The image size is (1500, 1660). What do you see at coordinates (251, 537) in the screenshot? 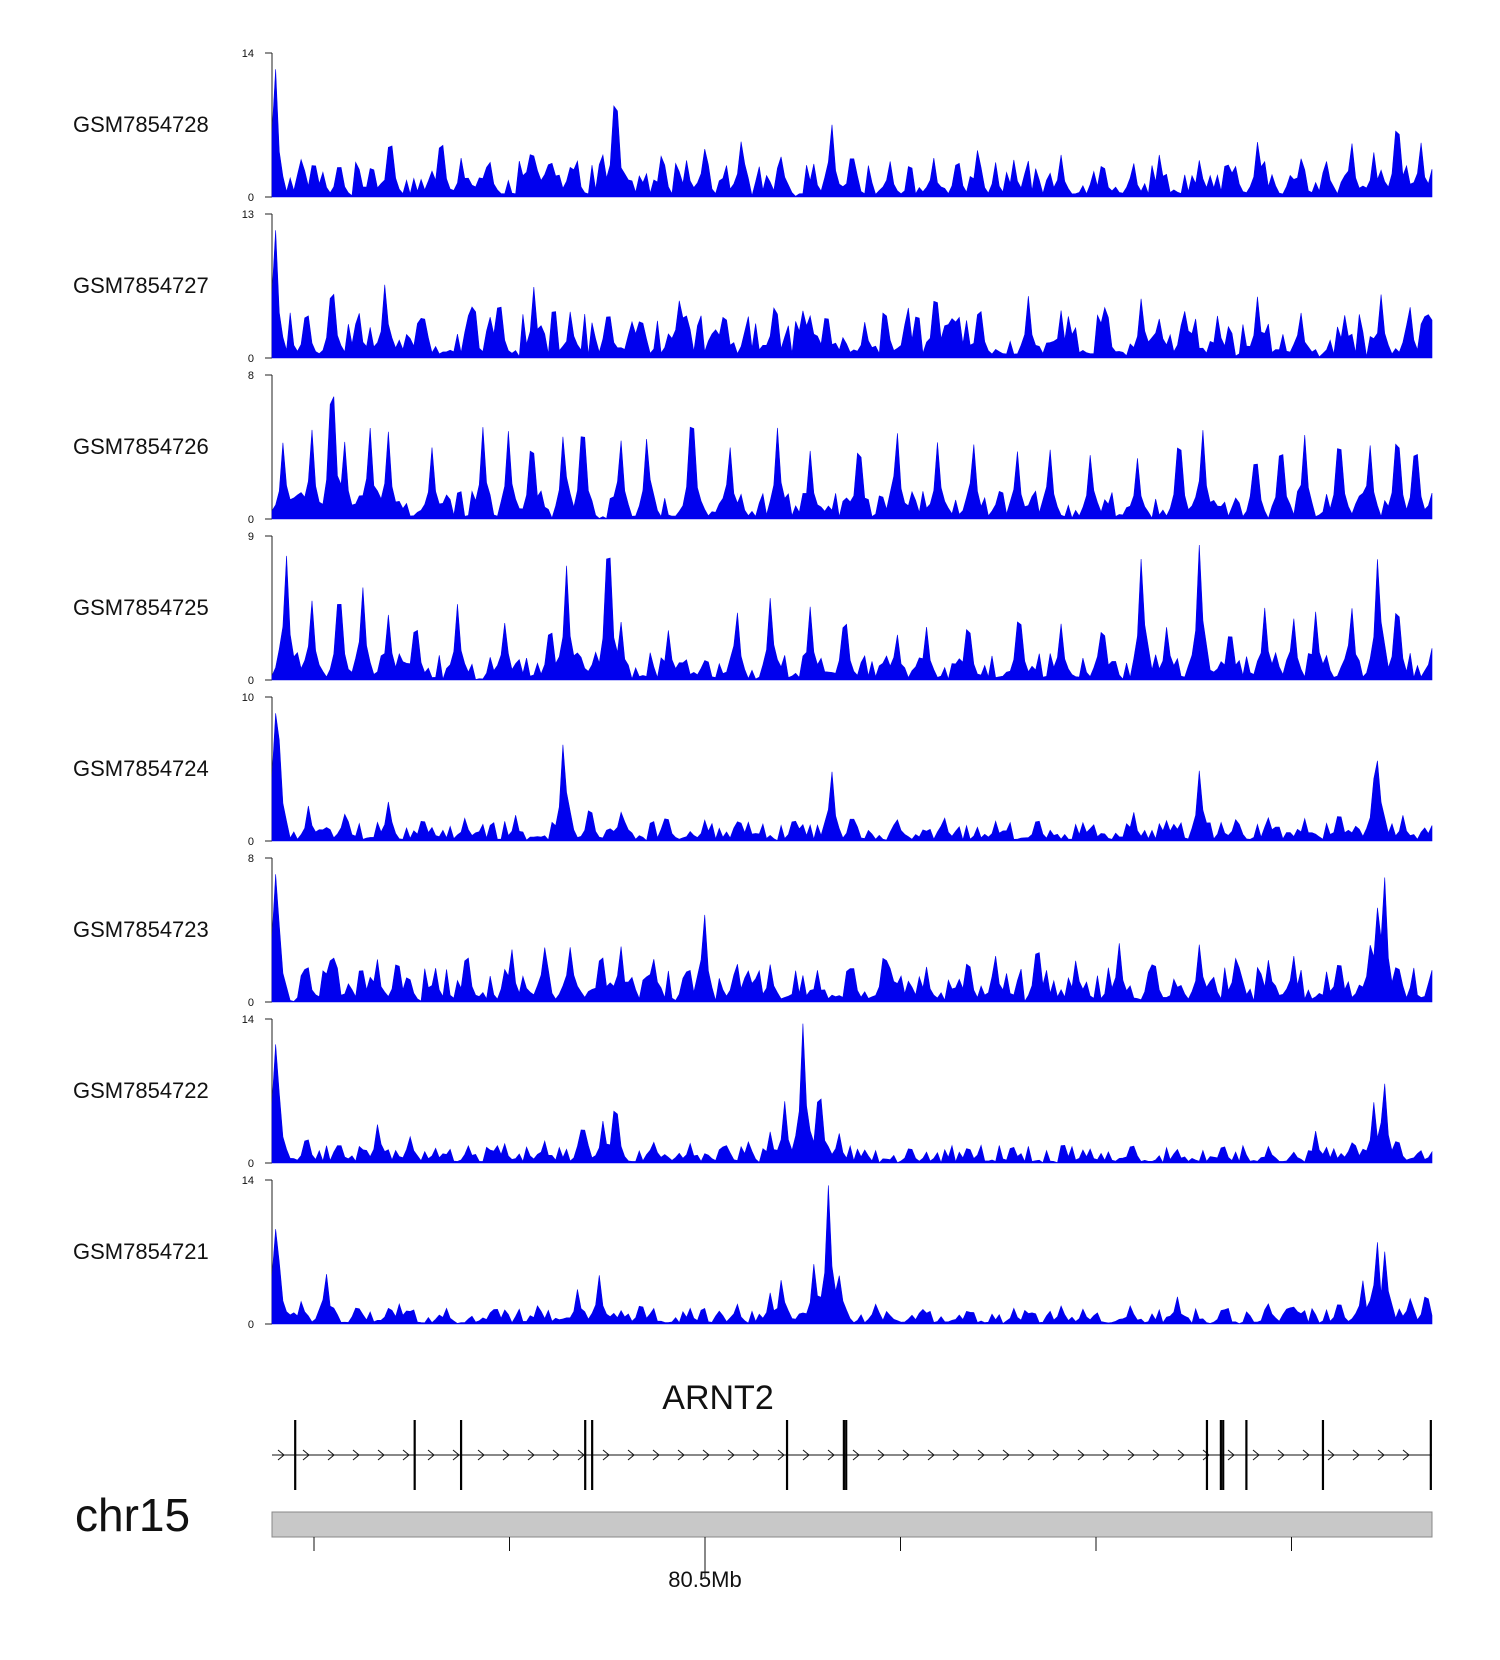
I see `y-max-label: 9` at bounding box center [251, 537].